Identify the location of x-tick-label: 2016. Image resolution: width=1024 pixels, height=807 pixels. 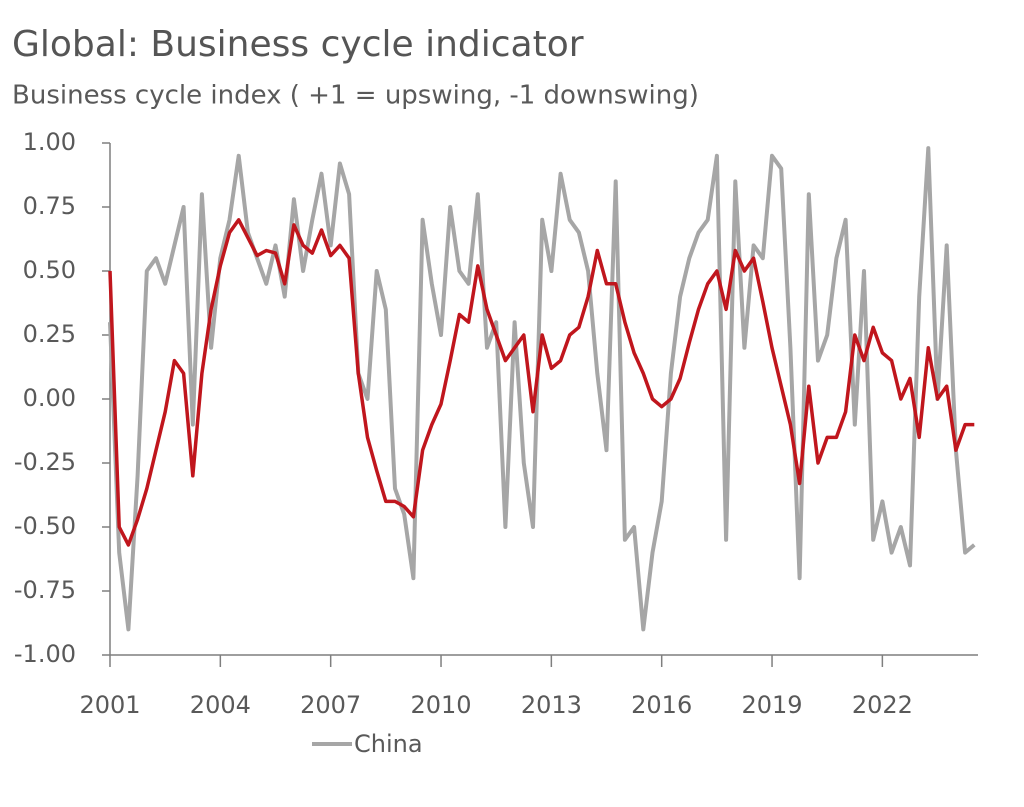
(661, 705).